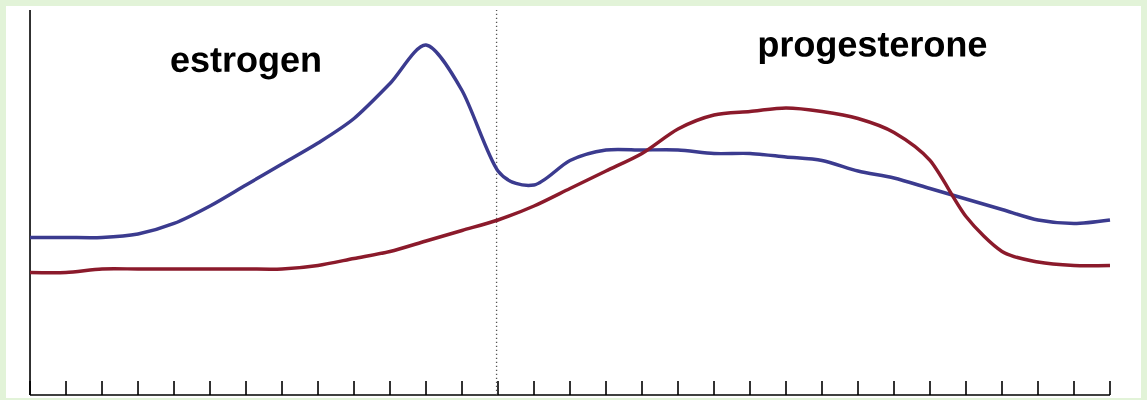  Describe the element at coordinates (873, 48) in the screenshot. I see `series-label: progesterone` at that location.